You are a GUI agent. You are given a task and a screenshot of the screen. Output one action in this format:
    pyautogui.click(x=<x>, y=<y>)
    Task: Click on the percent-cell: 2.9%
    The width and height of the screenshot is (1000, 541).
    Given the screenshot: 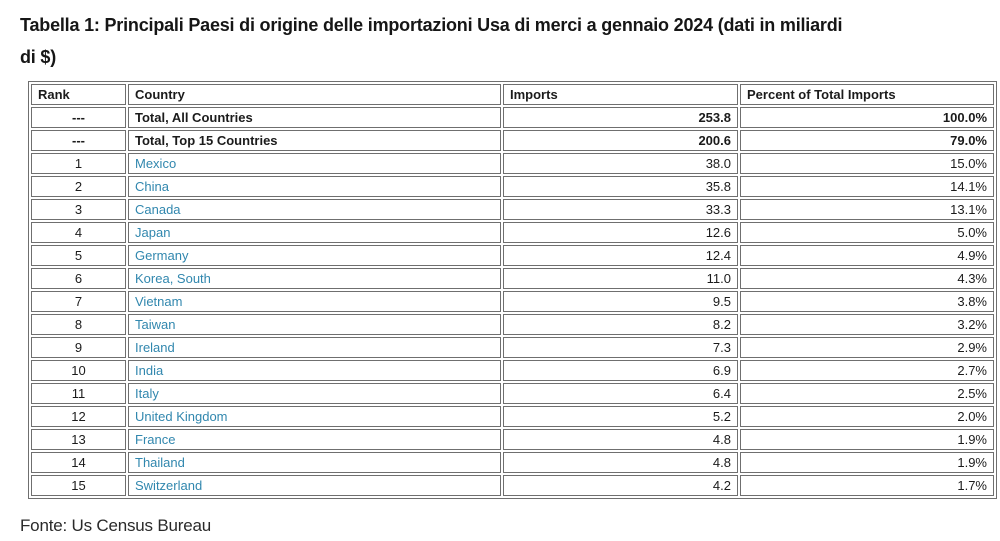 What is the action you would take?
    pyautogui.click(x=867, y=347)
    